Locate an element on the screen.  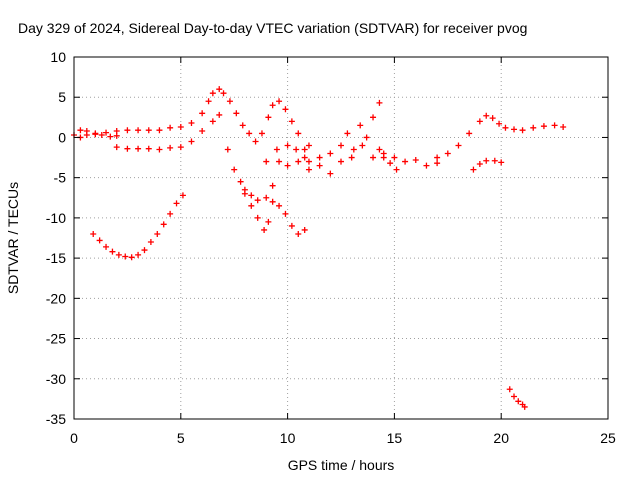
series-loop-branch is located at coordinates (274, 173).